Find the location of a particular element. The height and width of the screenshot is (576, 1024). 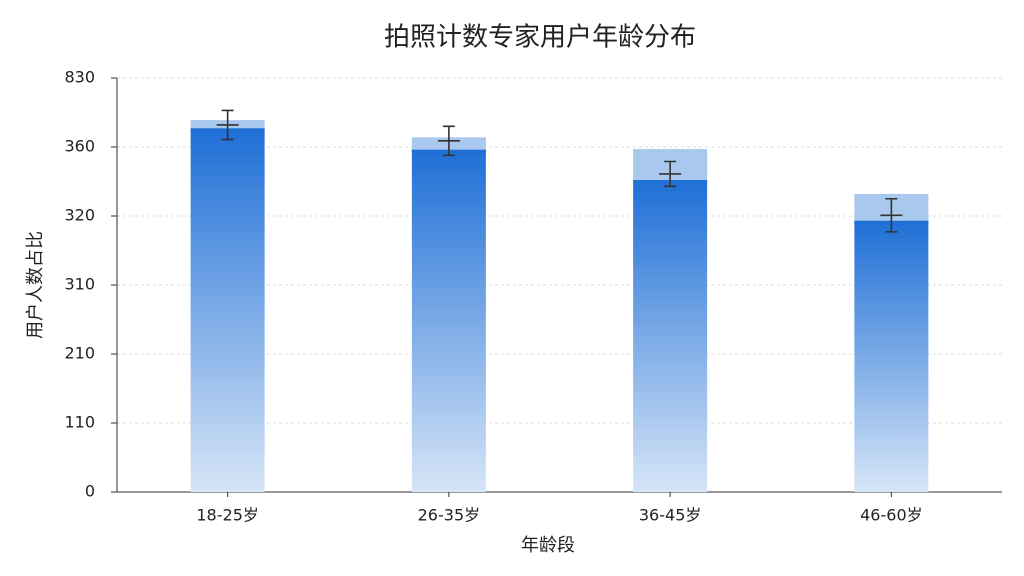

y-tick-label: 310 is located at coordinates (79, 284).